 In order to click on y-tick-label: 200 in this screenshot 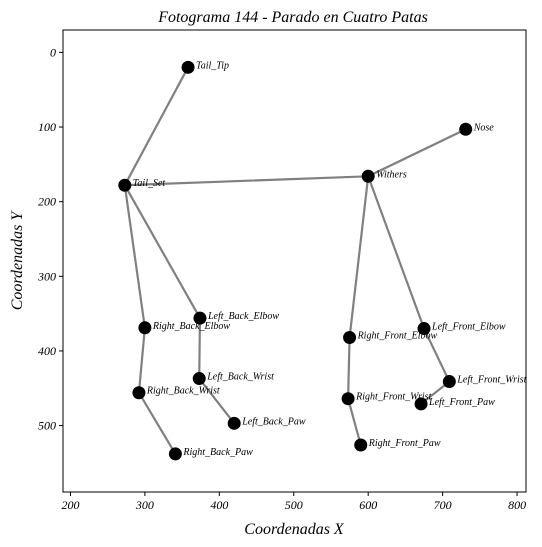, I will do `click(47, 202)`.